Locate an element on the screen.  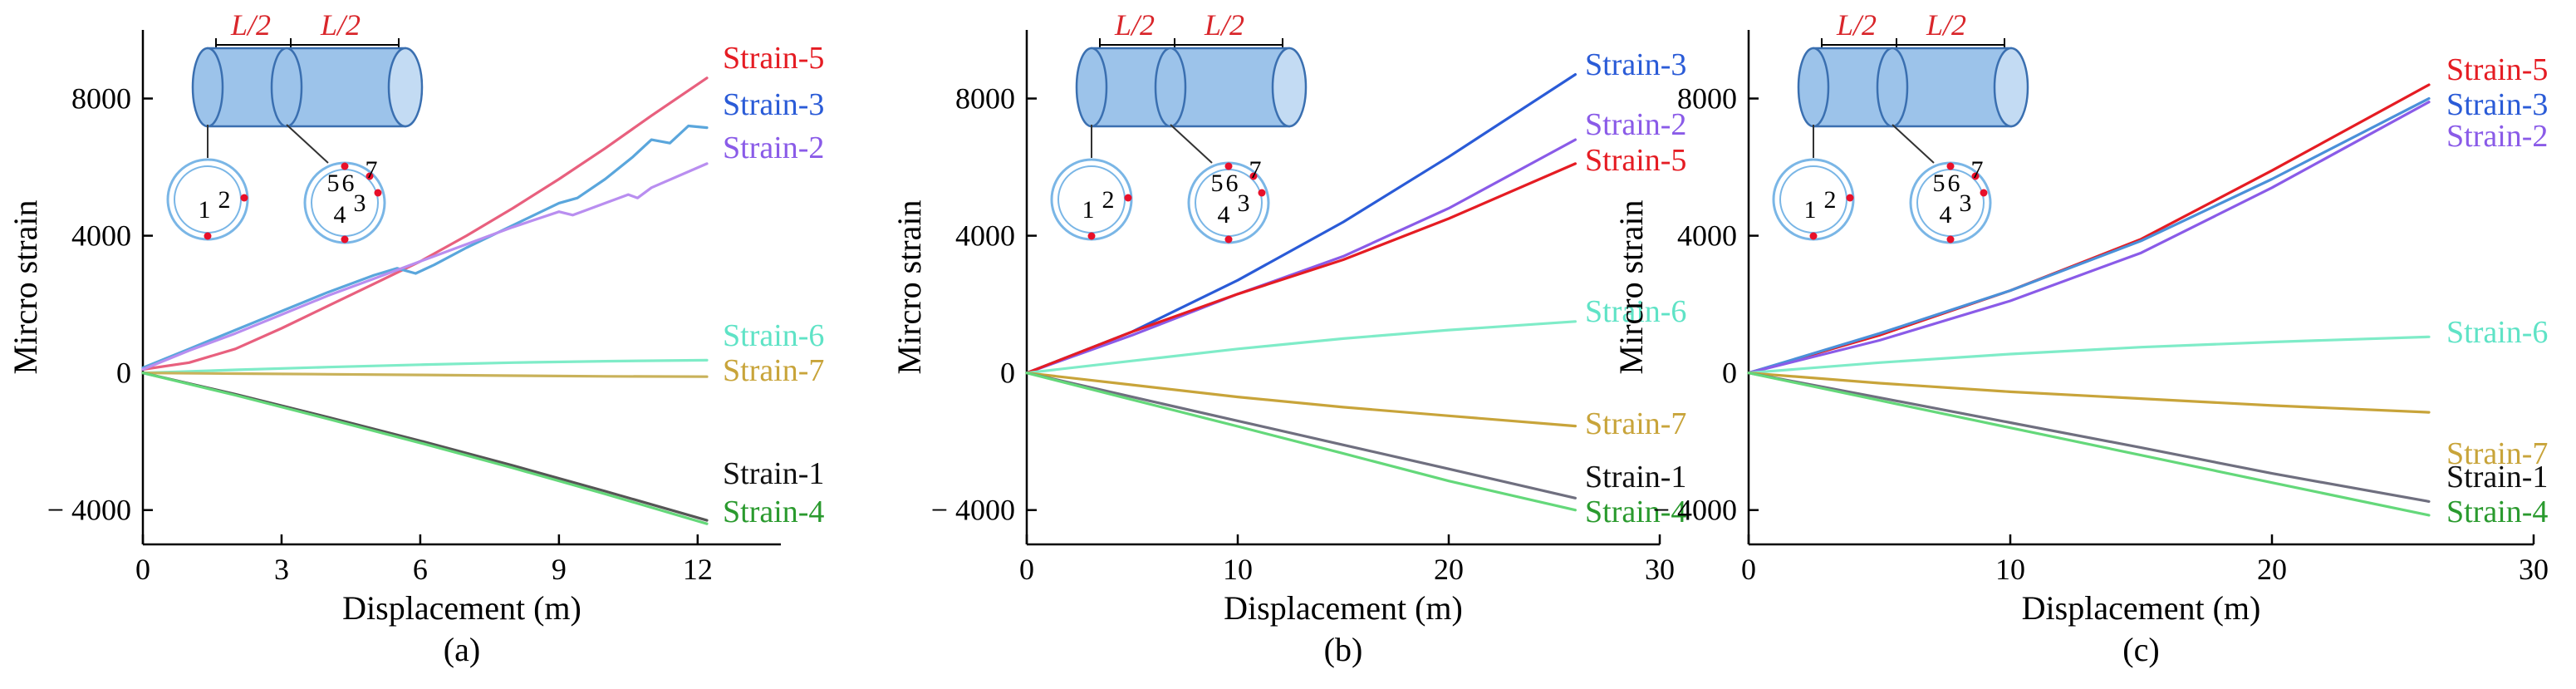
pipe-inset-diagram: L/2 L/2 1 2 5 6 7 34 is located at coordinates (1900, 126).